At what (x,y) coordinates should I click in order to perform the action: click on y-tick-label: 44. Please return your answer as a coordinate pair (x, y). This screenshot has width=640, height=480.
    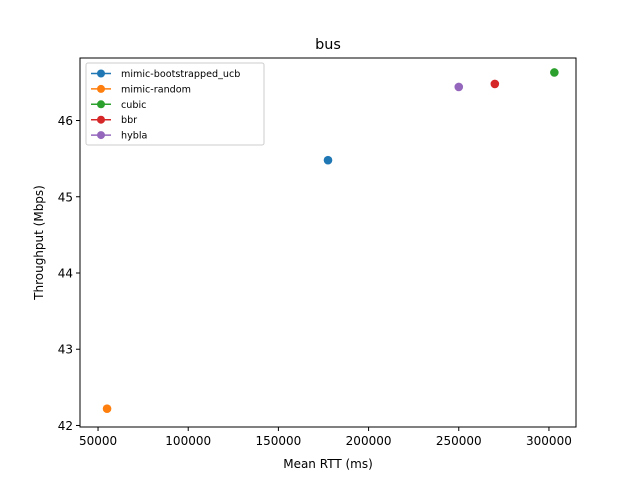
    Looking at the image, I should click on (65, 273).